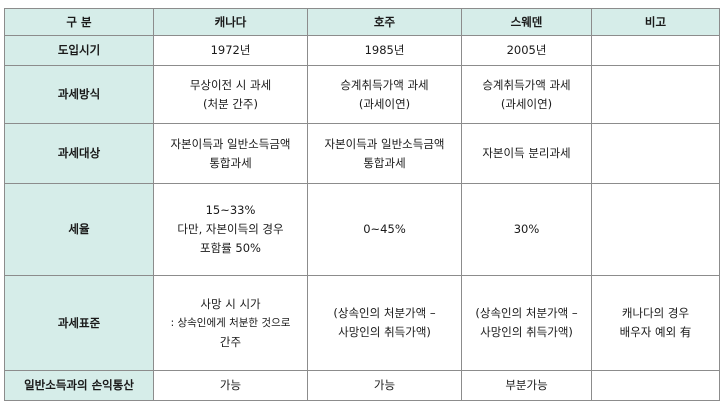  What do you see at coordinates (230, 103) in the screenshot?
I see `cell-line: (처분 간주)` at bounding box center [230, 103].